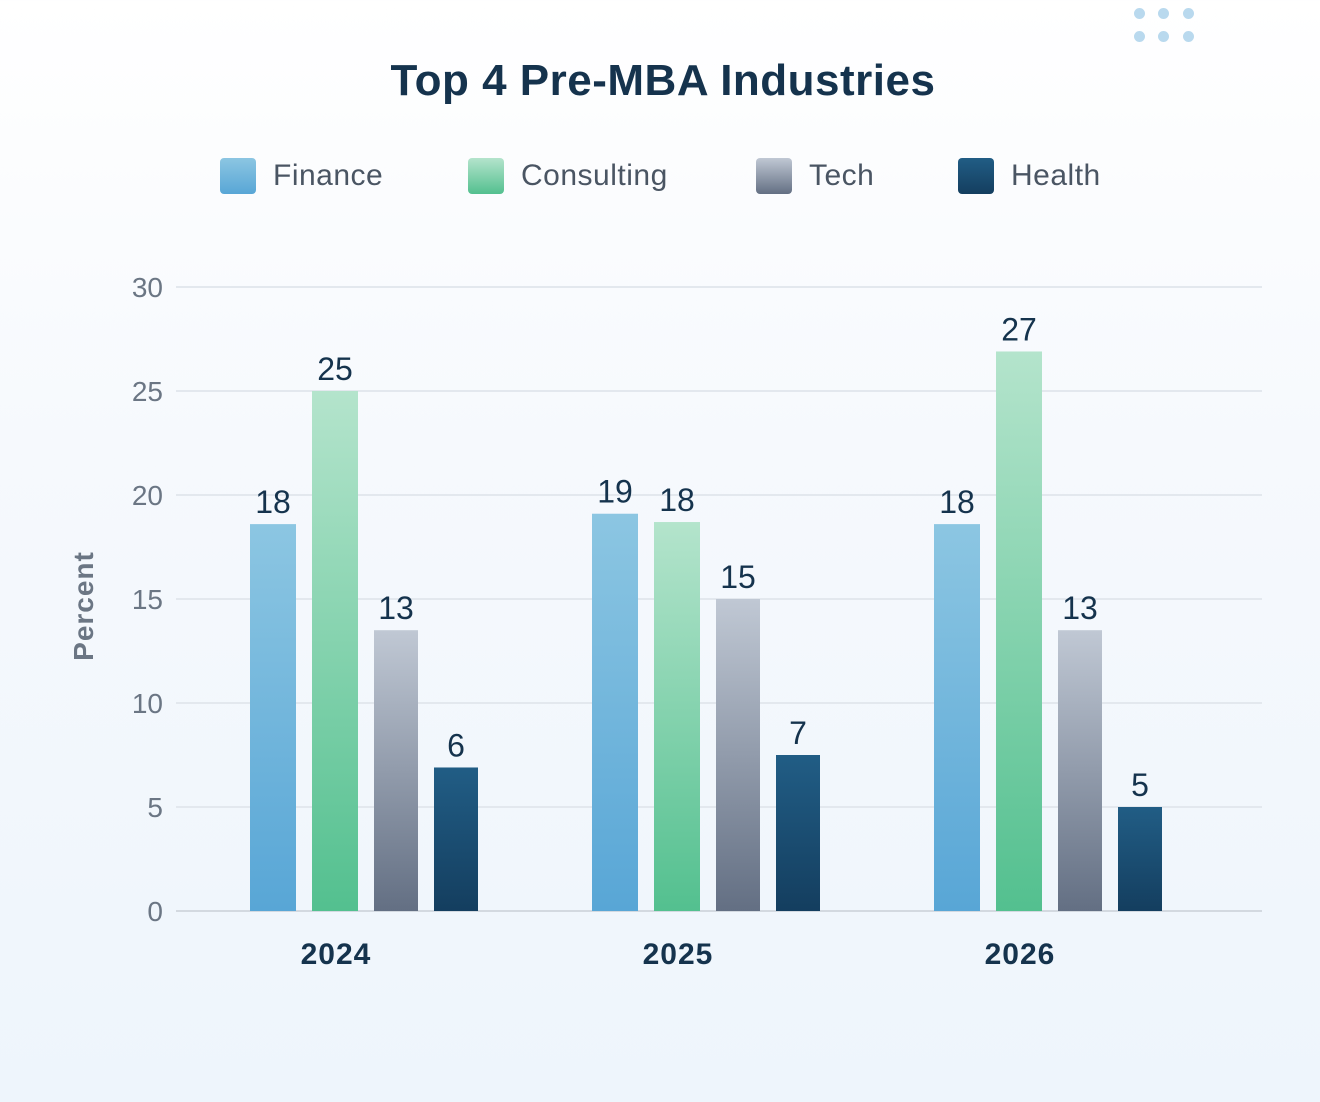  What do you see at coordinates (155, 807) in the screenshot?
I see `y-tick-label: 5` at bounding box center [155, 807].